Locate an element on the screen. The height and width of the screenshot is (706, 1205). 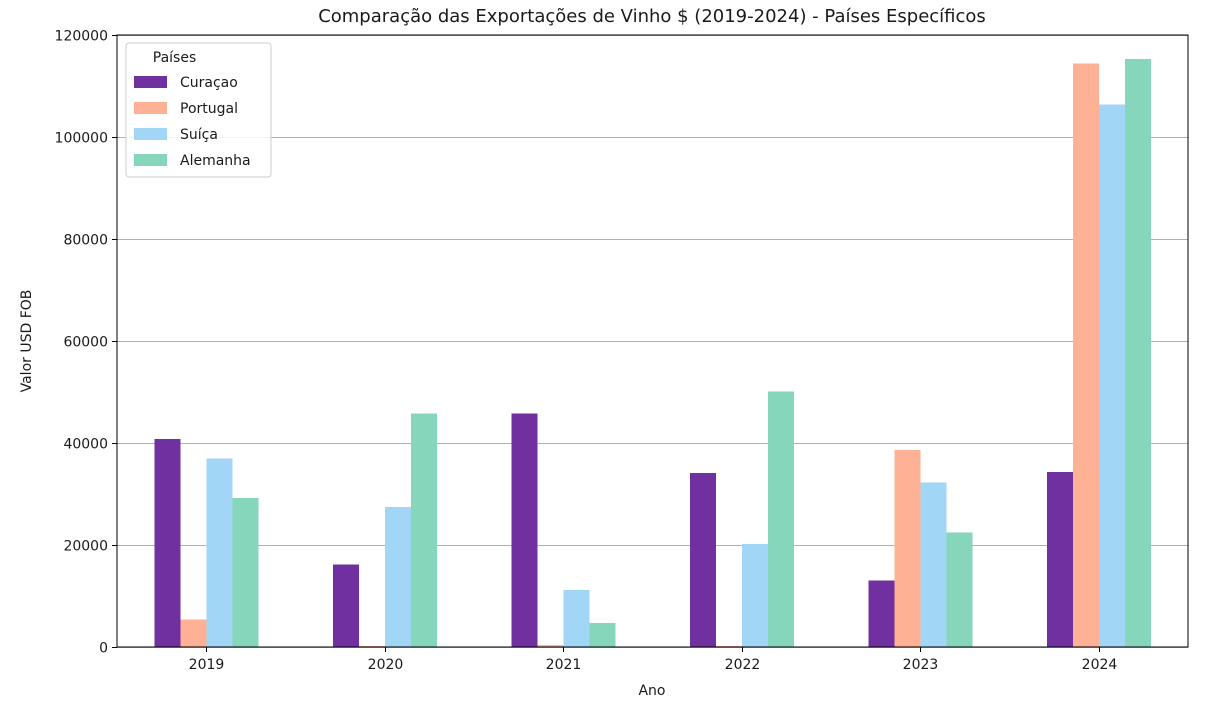
bar-cura-ao-2019 is located at coordinates (167, 542).